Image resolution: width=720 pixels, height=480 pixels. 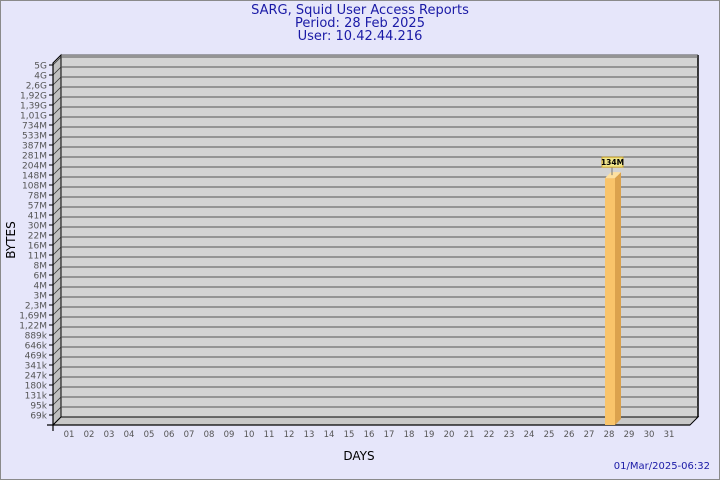 I want to click on y-tick-label: 30M, so click(x=37, y=227).